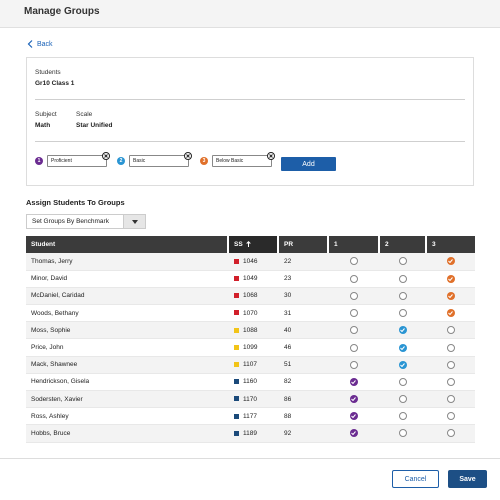 This screenshot has width=500, height=500. I want to click on divider, so click(250, 141).